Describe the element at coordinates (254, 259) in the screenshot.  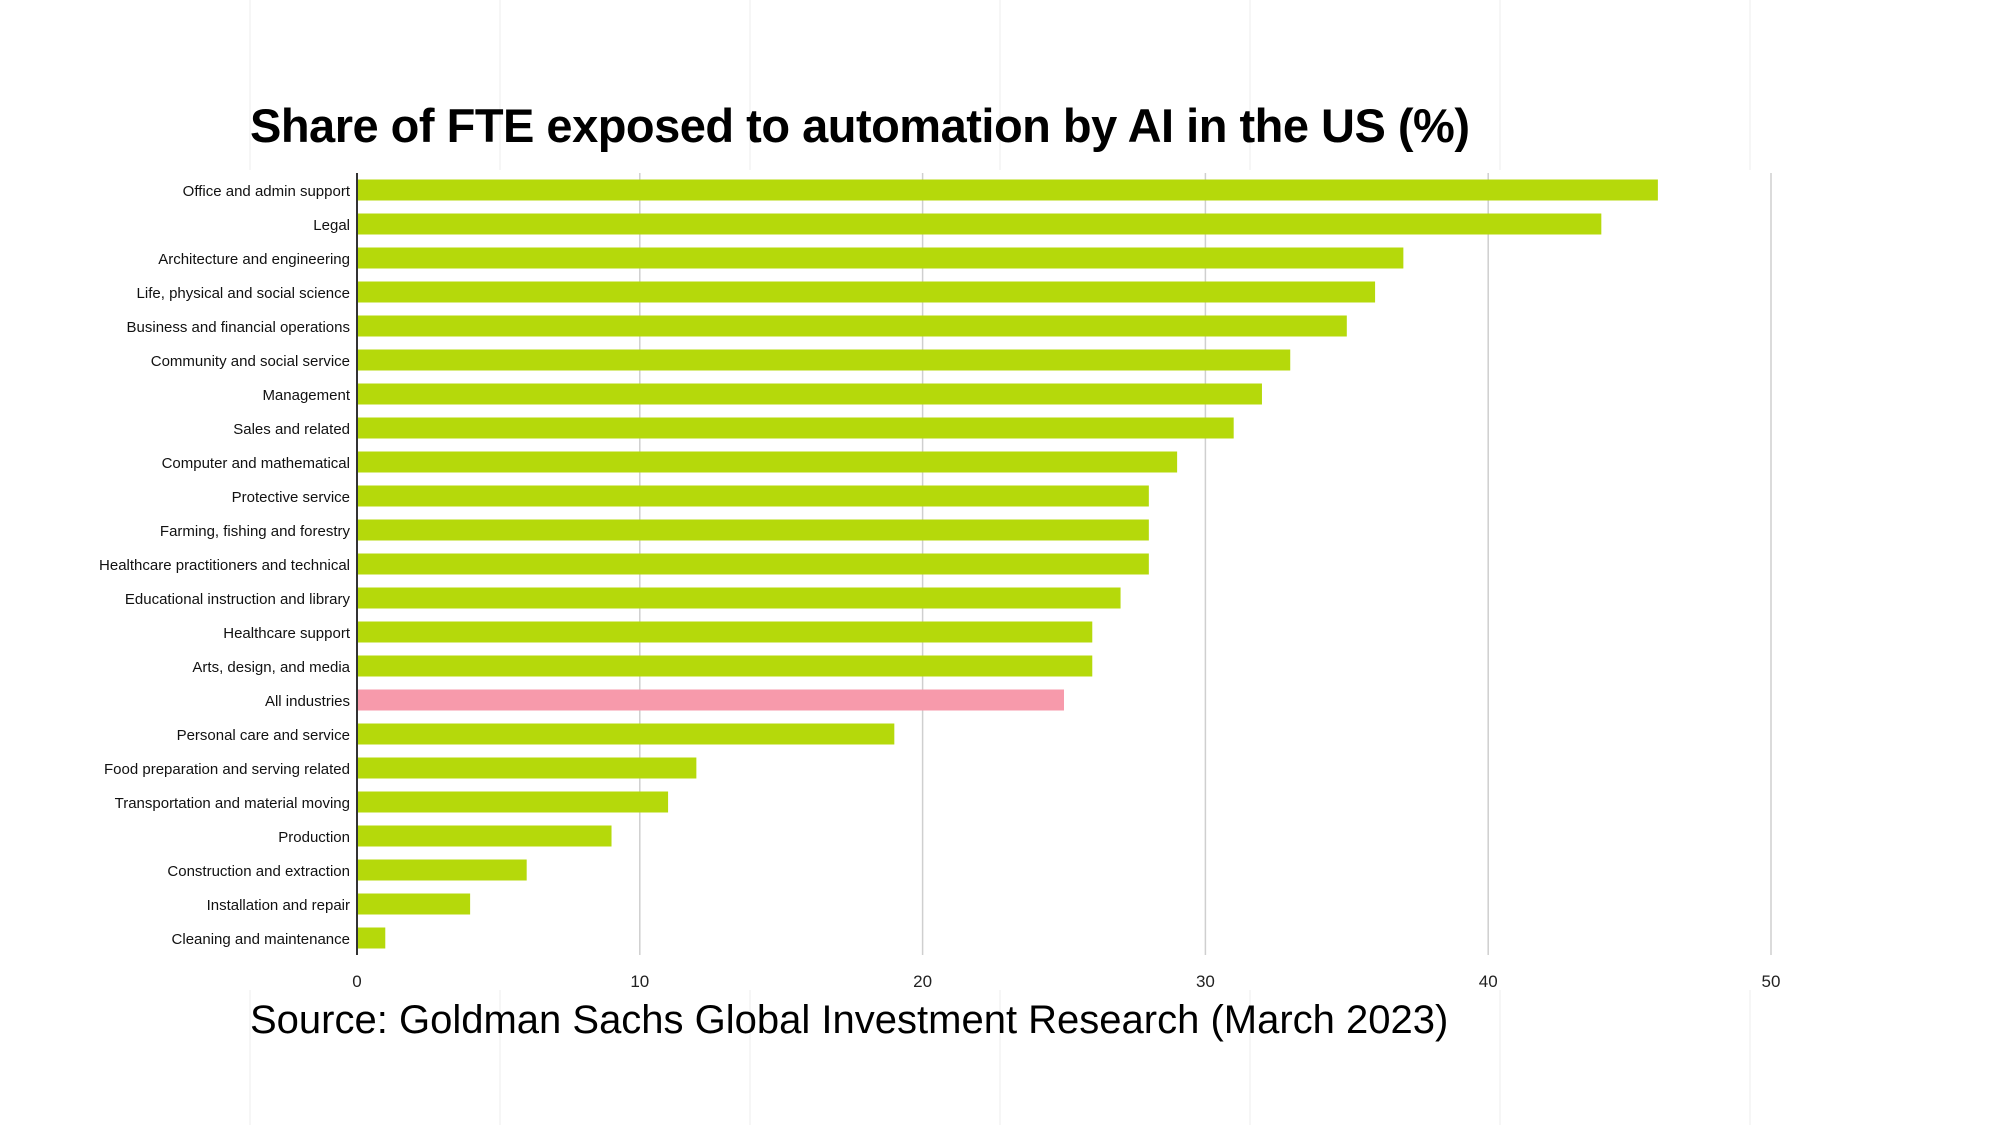
I see `y-category-label: Architecture and engineering` at that location.